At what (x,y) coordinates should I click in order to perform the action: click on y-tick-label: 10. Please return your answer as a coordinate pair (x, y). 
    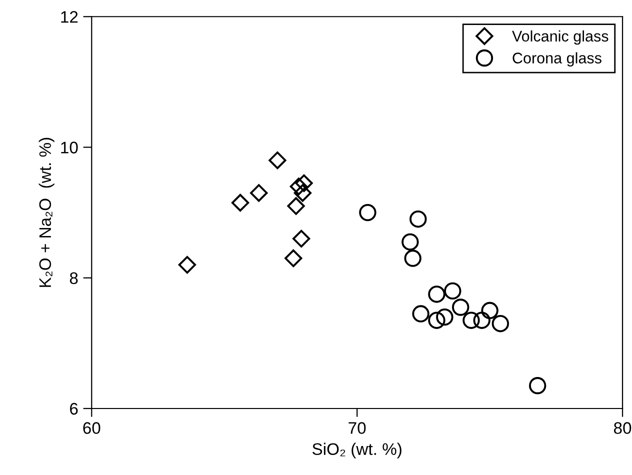
    Looking at the image, I should click on (69, 148).